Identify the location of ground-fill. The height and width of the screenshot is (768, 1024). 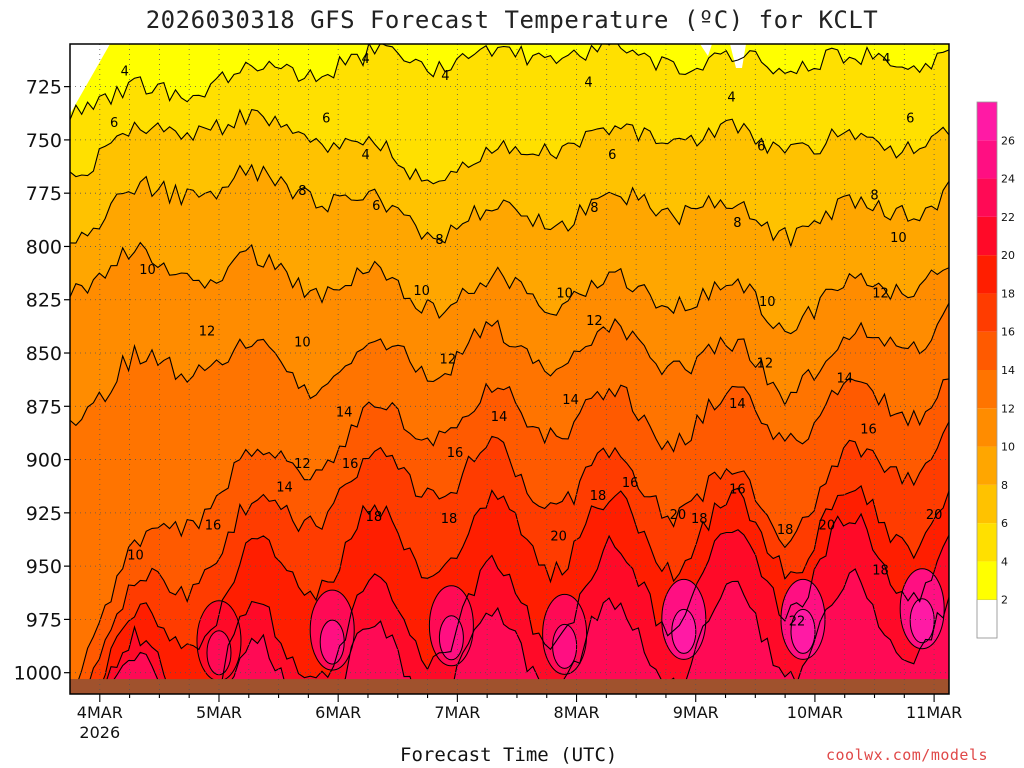
(509, 686).